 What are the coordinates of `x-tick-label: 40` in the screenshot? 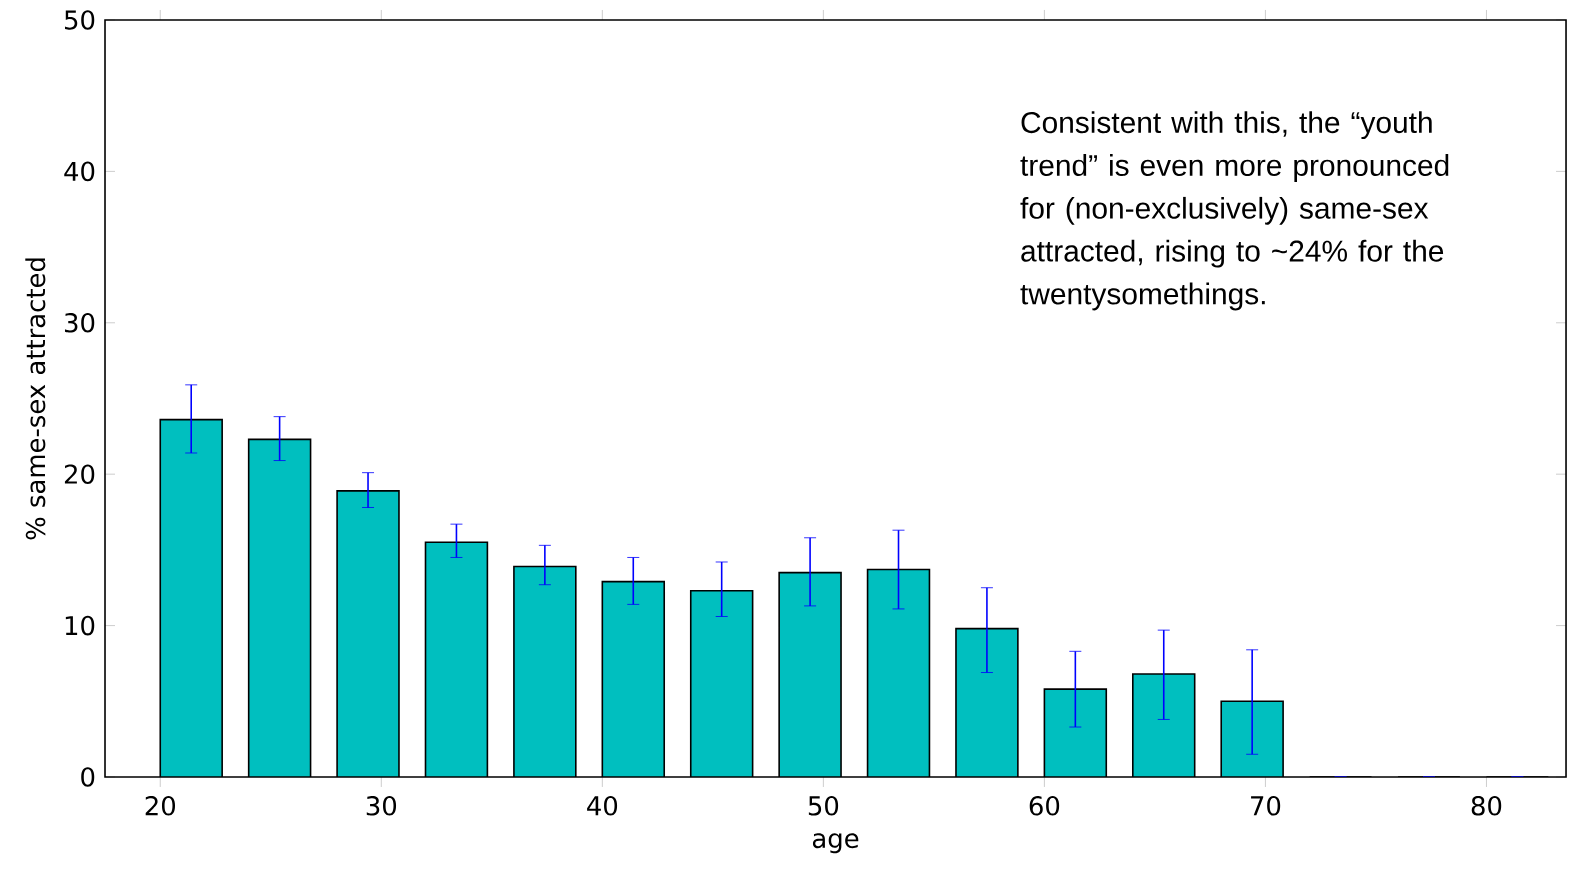 It's located at (602, 806).